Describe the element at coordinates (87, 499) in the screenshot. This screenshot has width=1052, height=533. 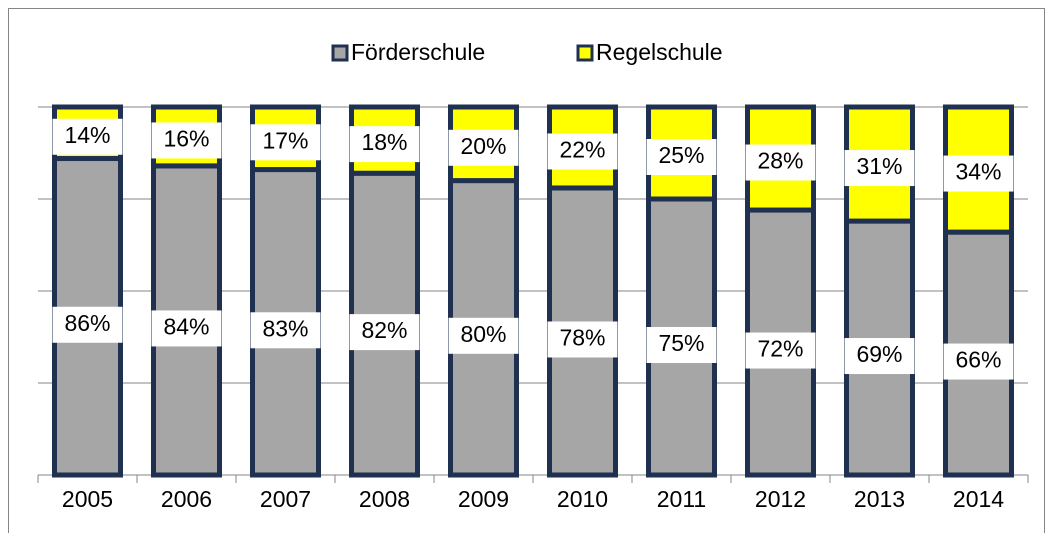
I see `x-tick-label: 2005` at that location.